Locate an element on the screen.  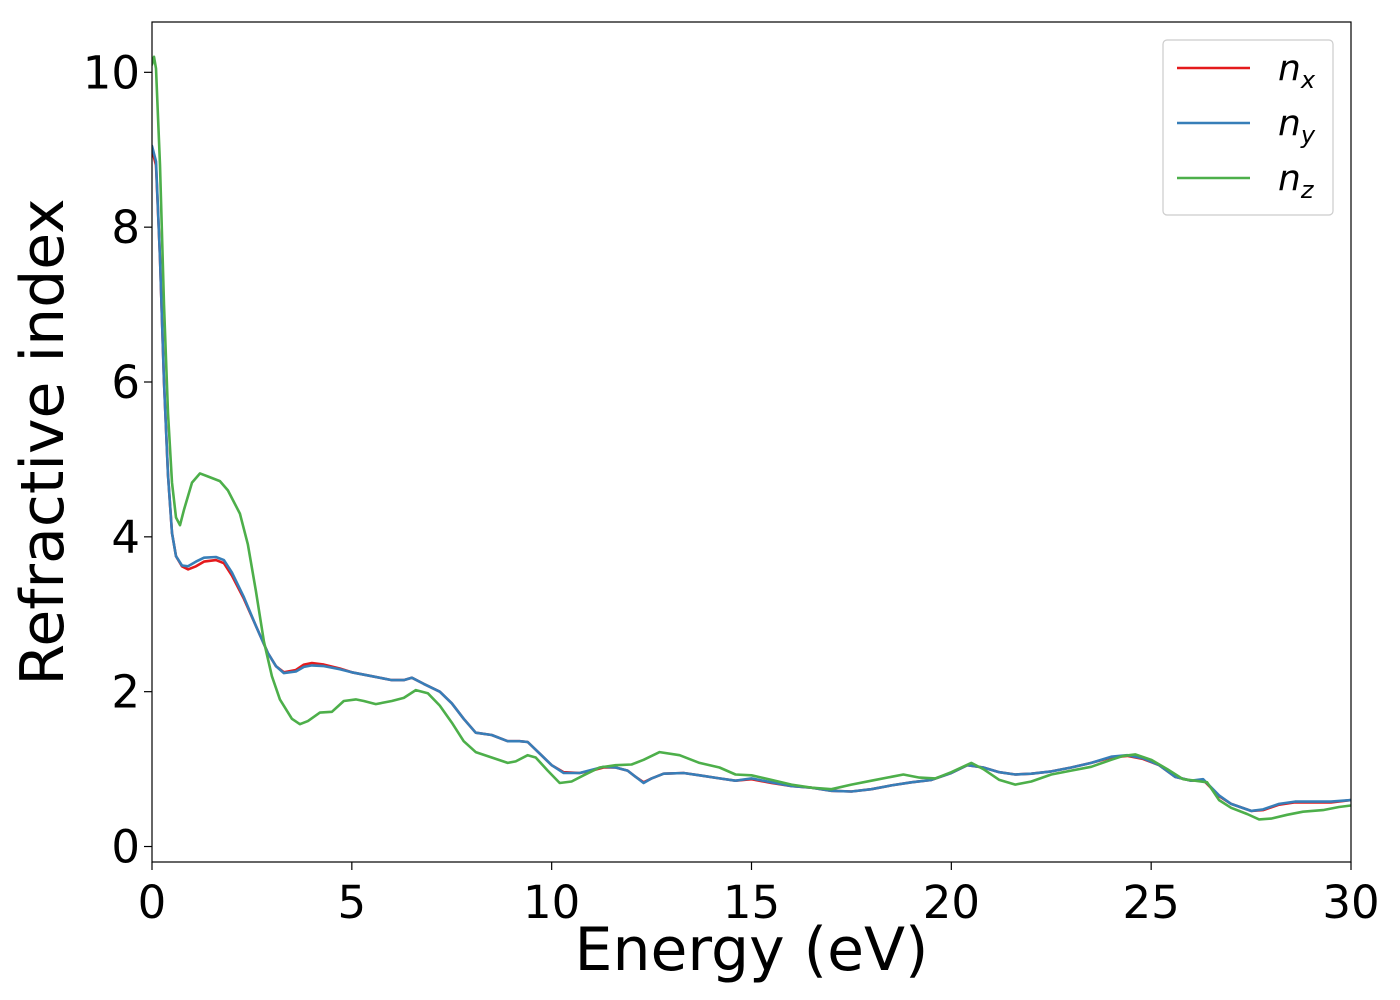
x-axis-title: Energy (eV) is located at coordinates (752, 950).